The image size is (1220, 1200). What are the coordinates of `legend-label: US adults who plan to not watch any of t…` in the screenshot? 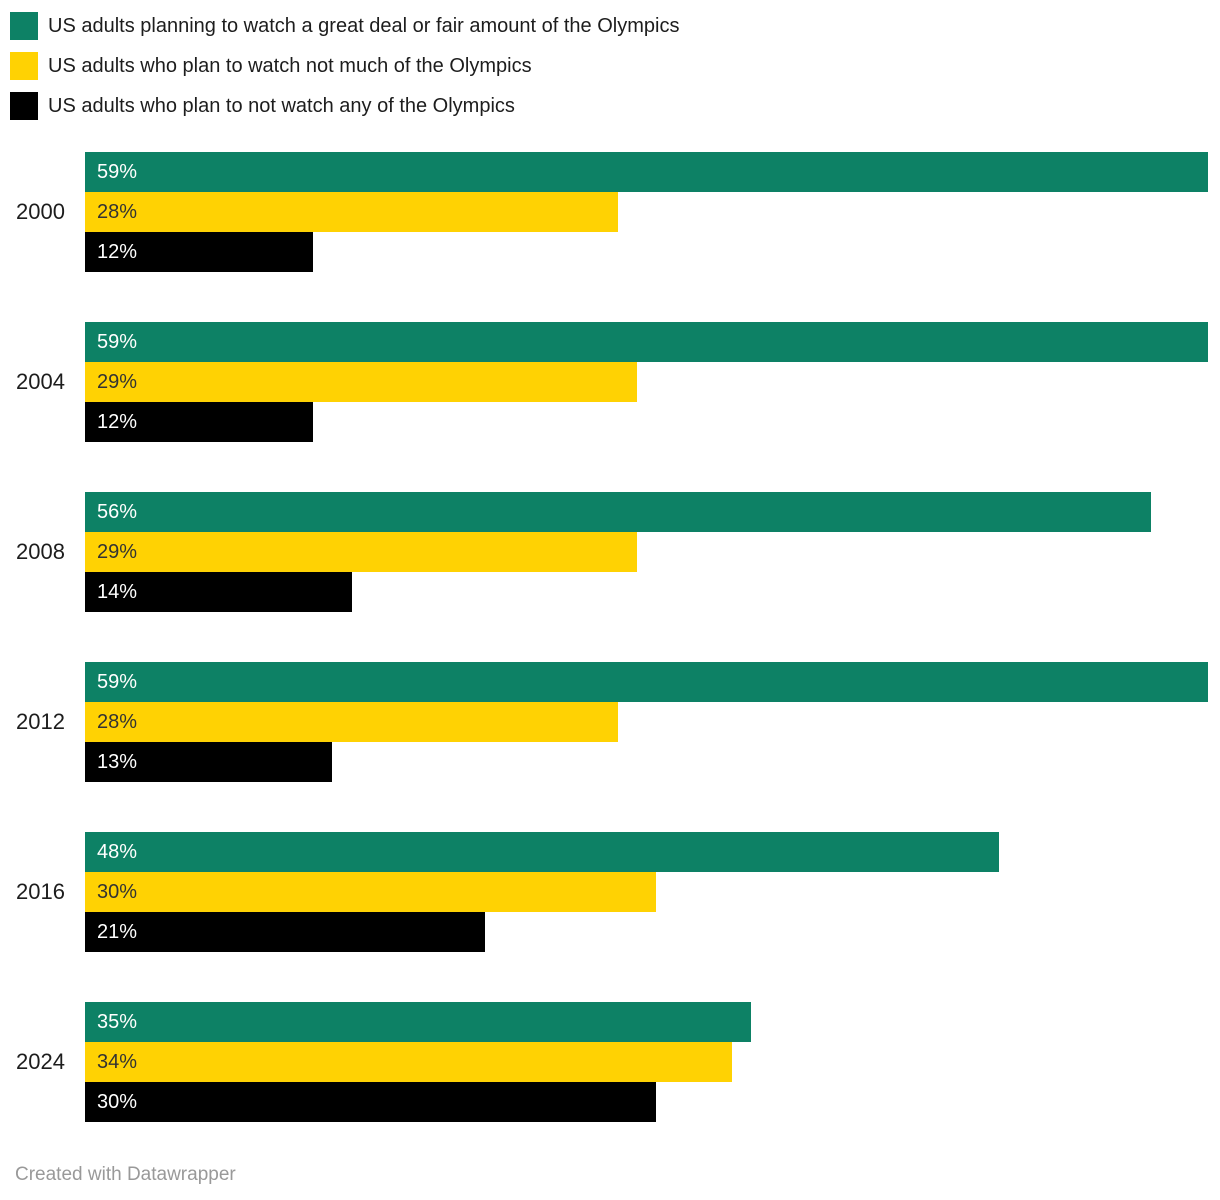 It's located at (281, 106).